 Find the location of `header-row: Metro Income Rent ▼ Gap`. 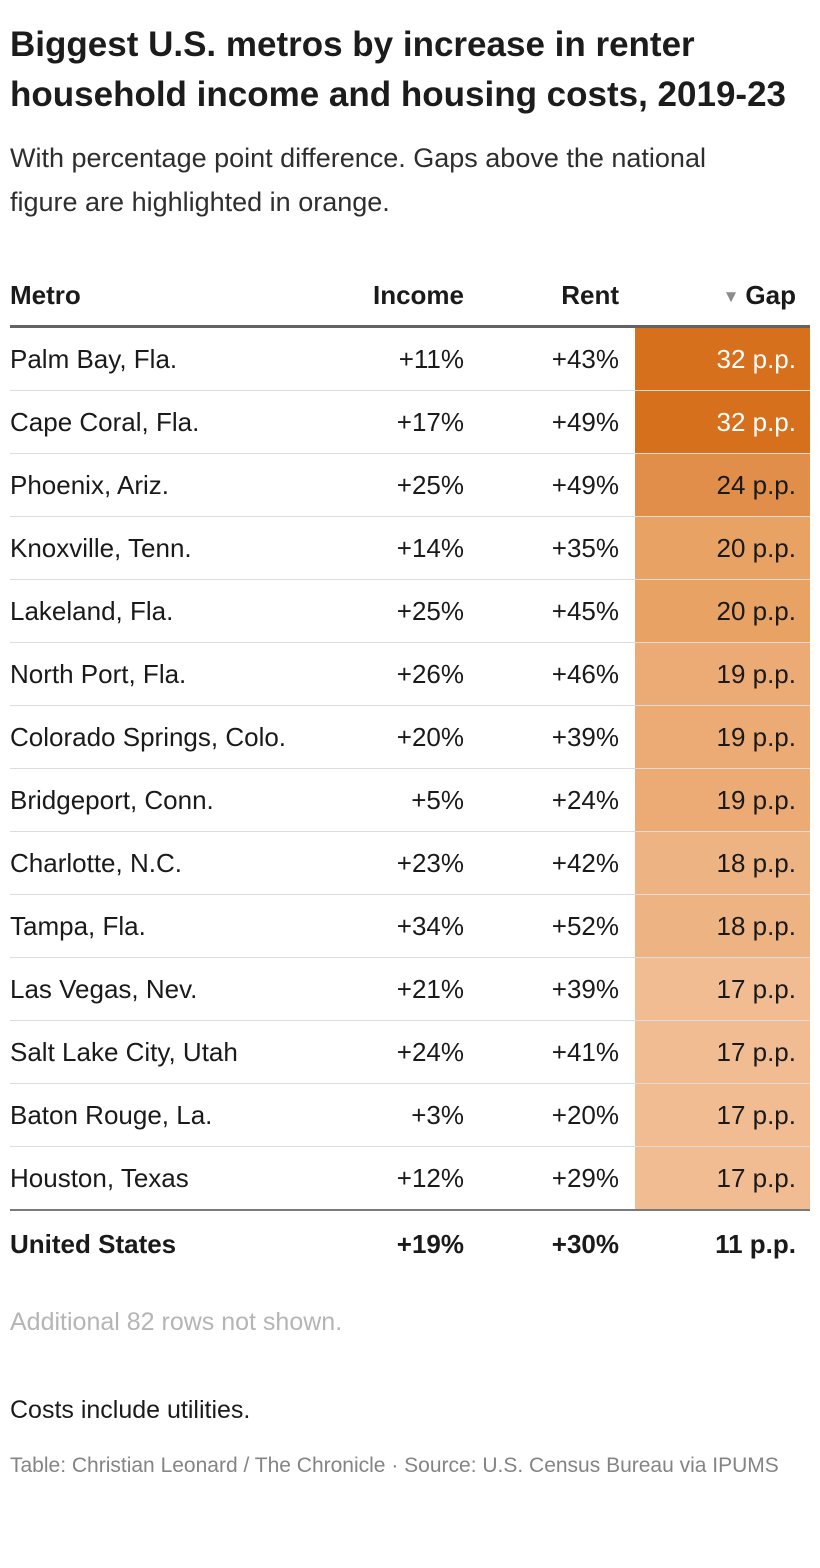

header-row: Metro Income Rent ▼ Gap is located at coordinates (410, 304).